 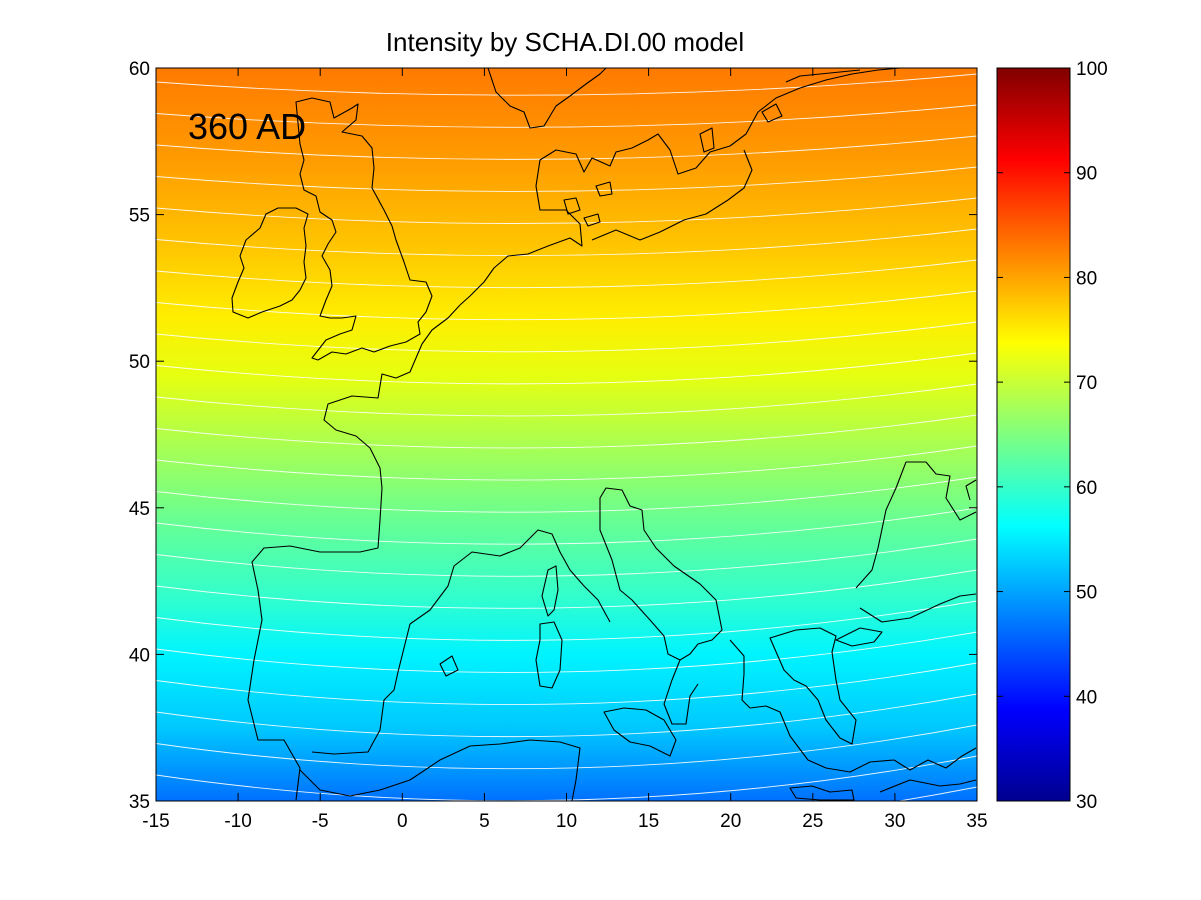 What do you see at coordinates (565, 42) in the screenshot?
I see `chart-title: Intensity by SCHA.DI.00 model` at bounding box center [565, 42].